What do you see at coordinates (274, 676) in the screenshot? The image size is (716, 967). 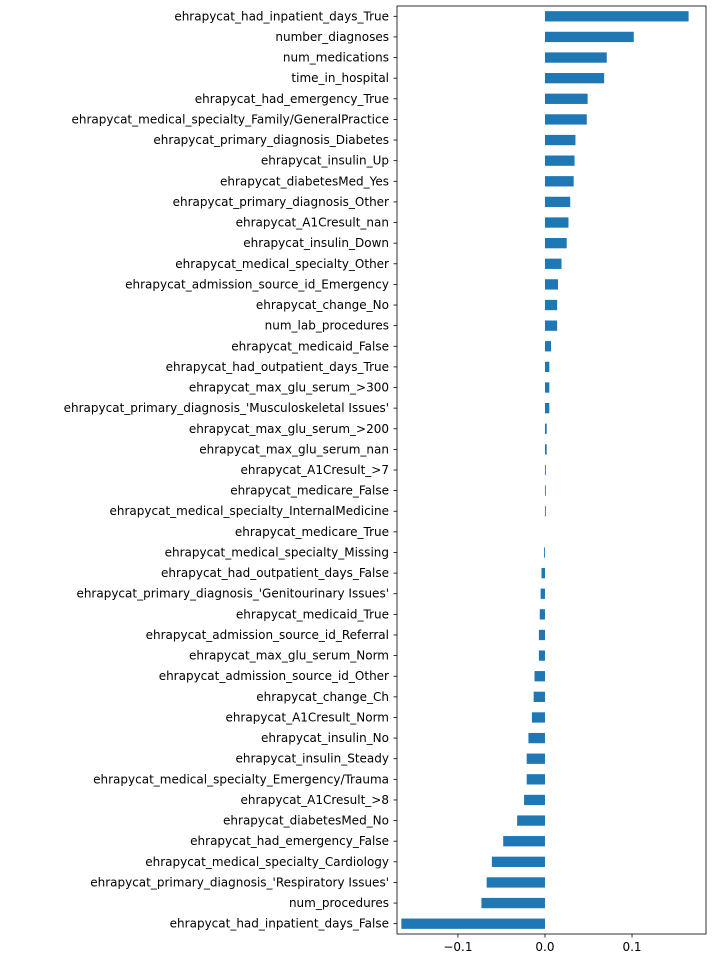 I see `category-label-32: ehrapycat_admission_source_id_Other` at bounding box center [274, 676].